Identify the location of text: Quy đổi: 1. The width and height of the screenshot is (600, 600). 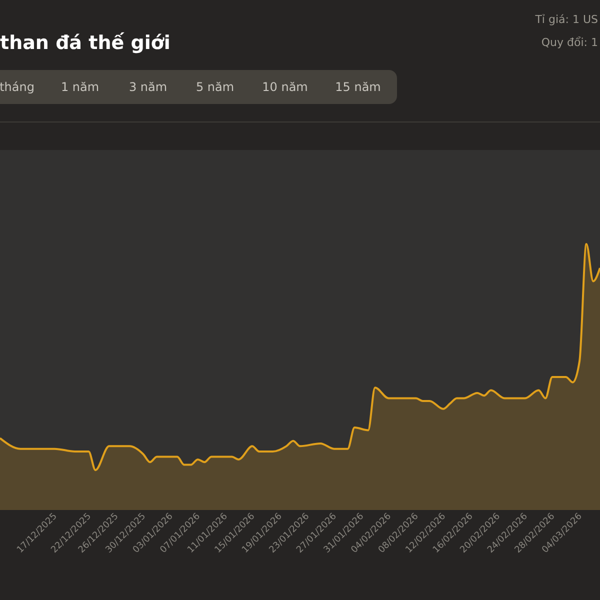
(569, 42).